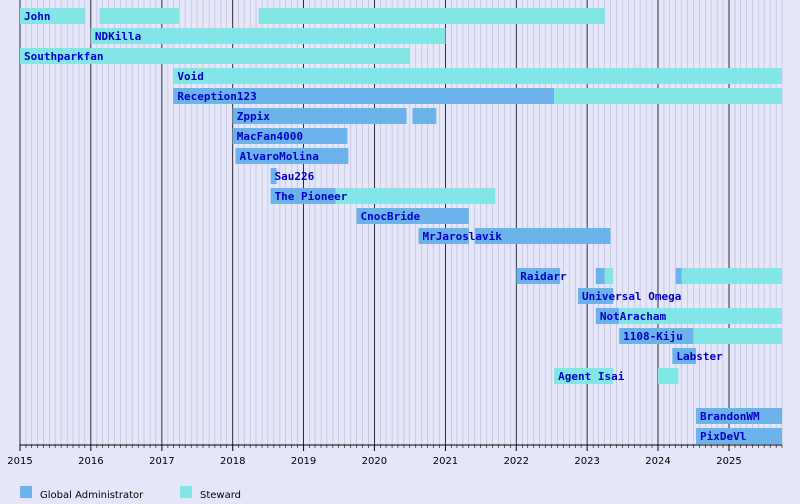 The width and height of the screenshot is (800, 504). I want to click on legend-label-ga: Global Administrator, so click(92, 495).